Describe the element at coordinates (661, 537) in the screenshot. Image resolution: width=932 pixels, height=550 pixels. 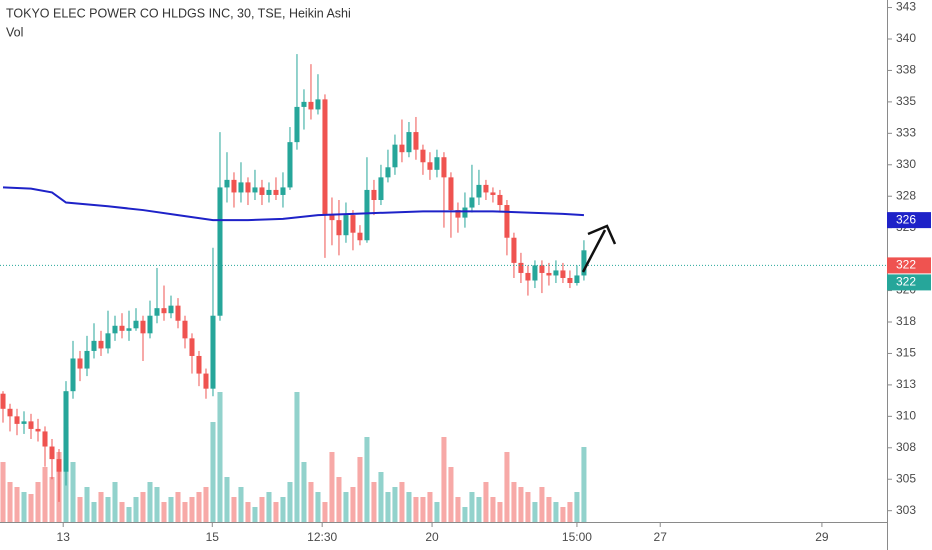
I see `x-tick-label: 27` at that location.